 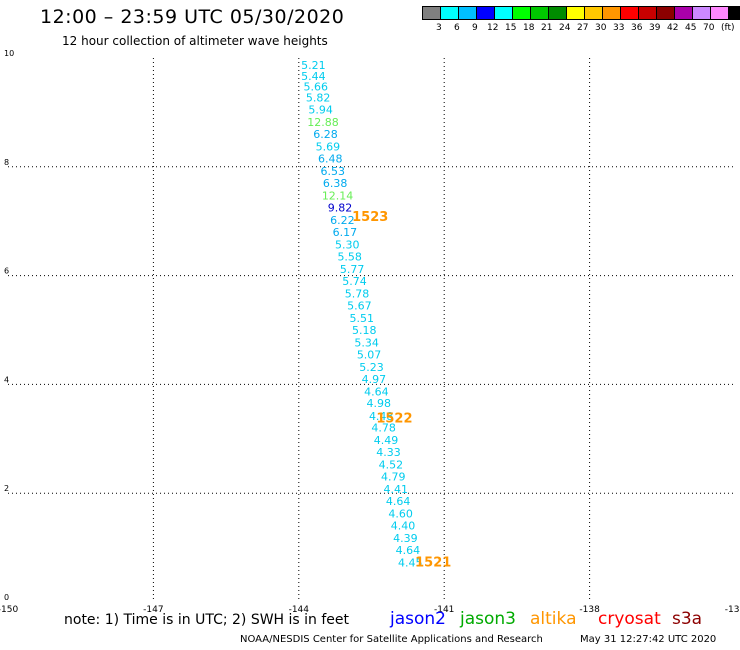 I want to click on legend-label: 6, so click(x=457, y=28).